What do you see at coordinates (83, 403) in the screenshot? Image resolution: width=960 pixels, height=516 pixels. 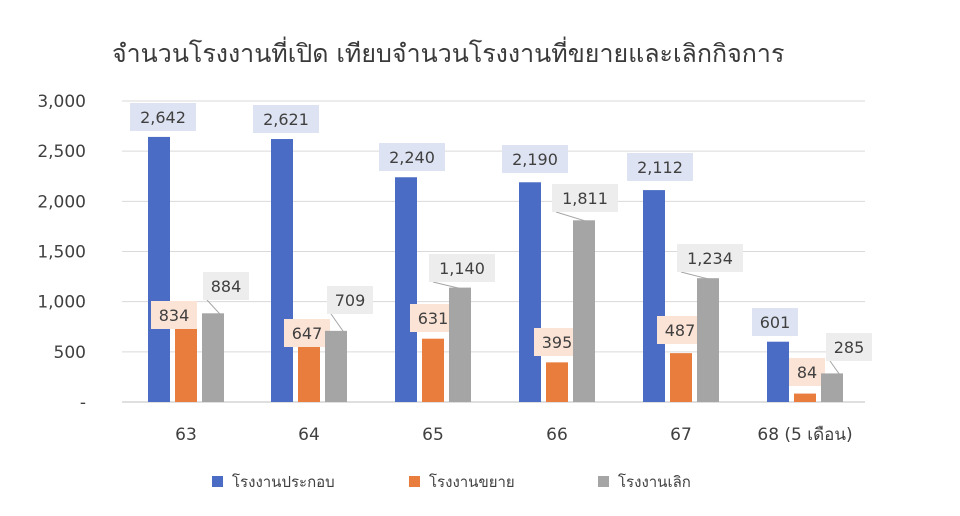 I see `y-tick-label: -` at bounding box center [83, 403].